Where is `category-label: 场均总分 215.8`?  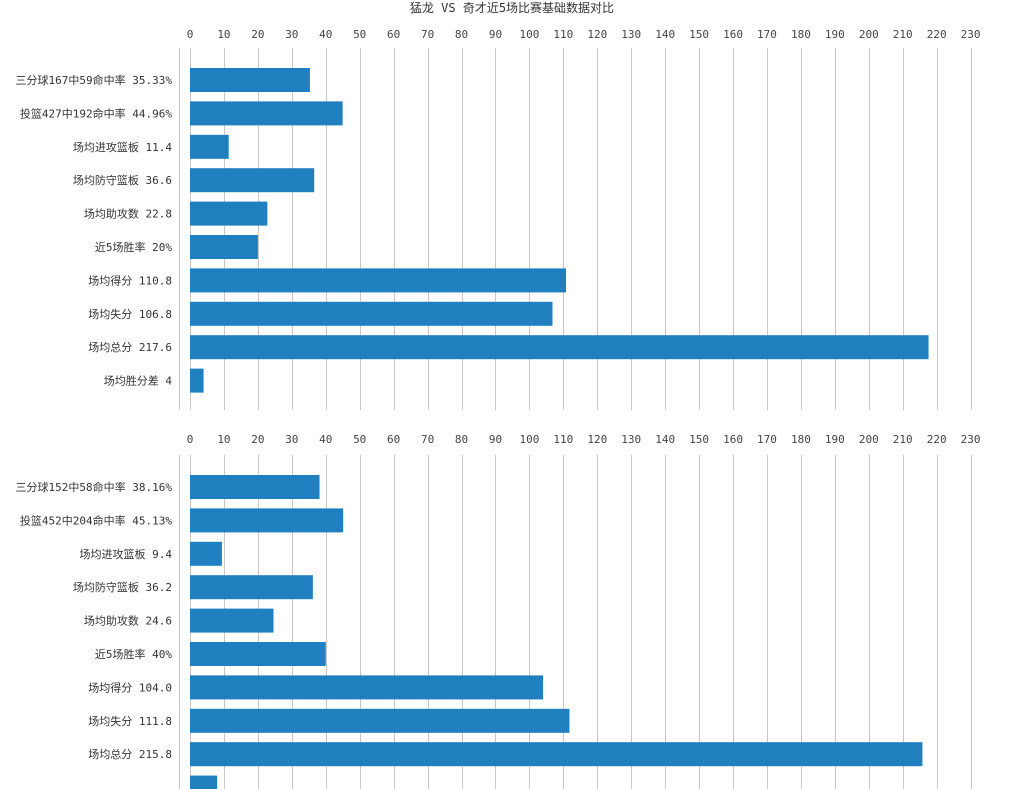 category-label: 场均总分 215.8 is located at coordinates (130, 754).